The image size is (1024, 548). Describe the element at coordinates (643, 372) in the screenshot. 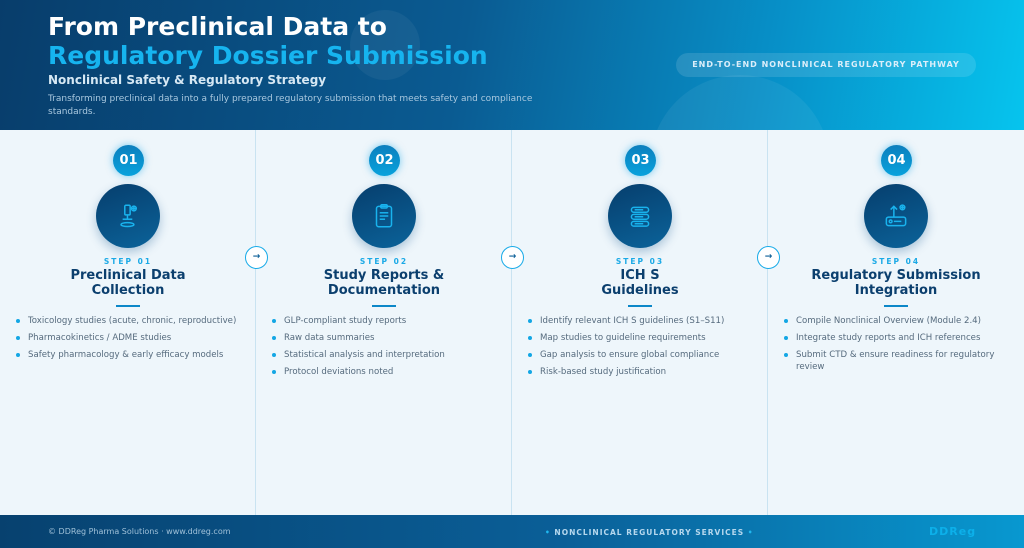

I see `list-item: Risk-based study justification` at that location.